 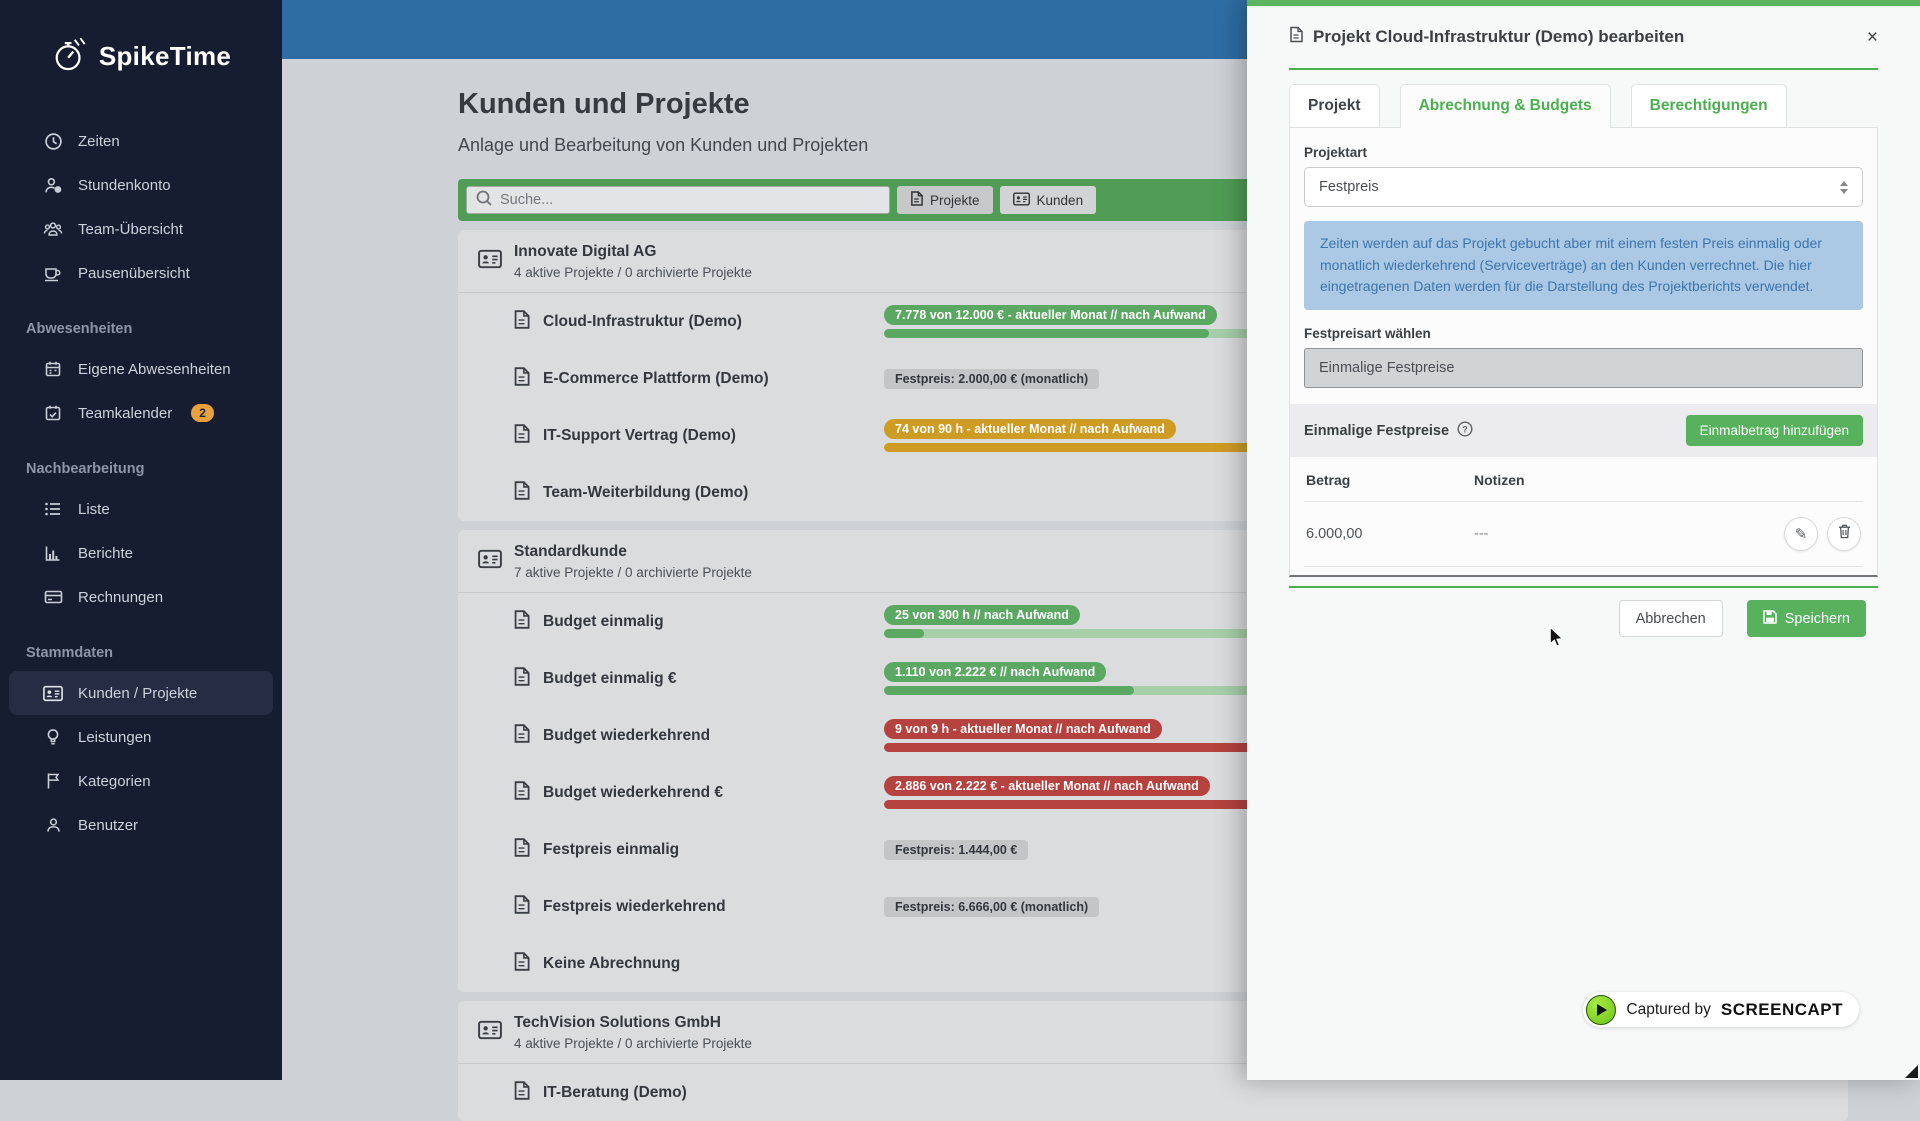 I want to click on budget-badge: 25 von 300 h // nach Aufwand, so click(x=982, y=615).